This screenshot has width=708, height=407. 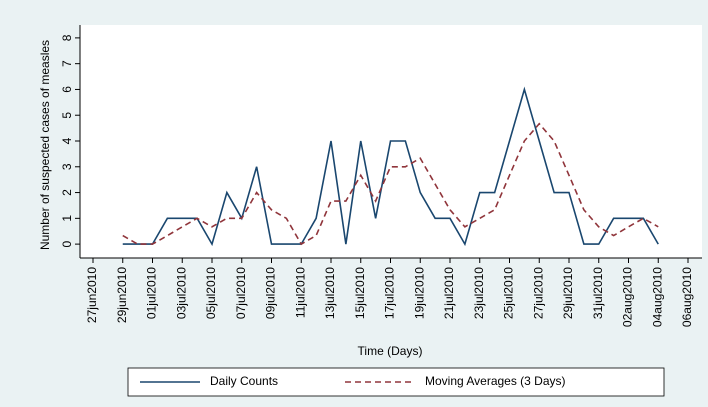 What do you see at coordinates (495, 381) in the screenshot?
I see `legend-label: Moving Averages (3 Days)` at bounding box center [495, 381].